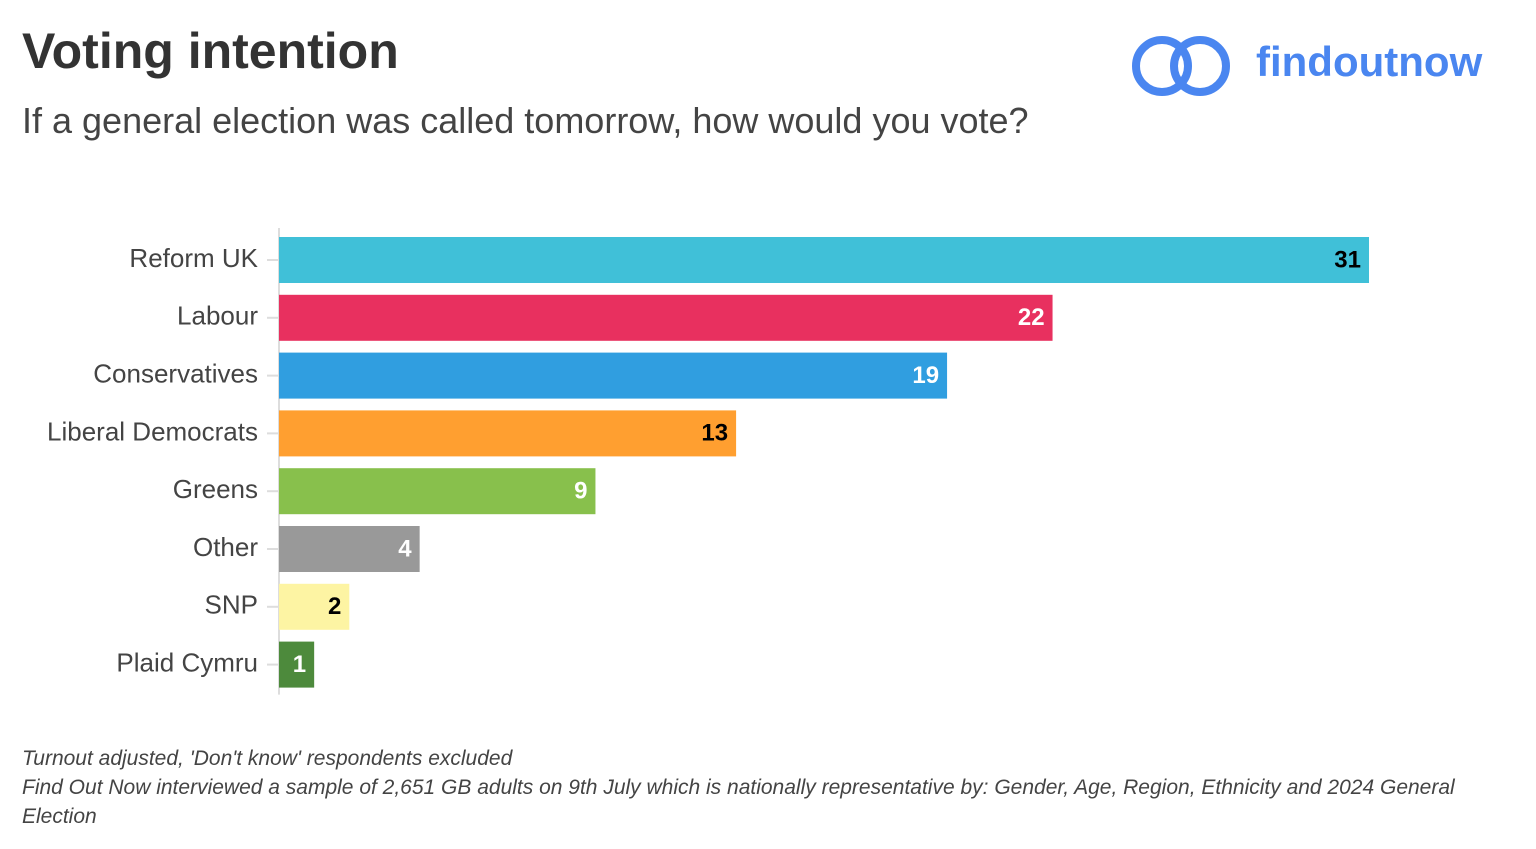 This screenshot has height=849, width=1536. I want to click on value-label: 4, so click(405, 548).